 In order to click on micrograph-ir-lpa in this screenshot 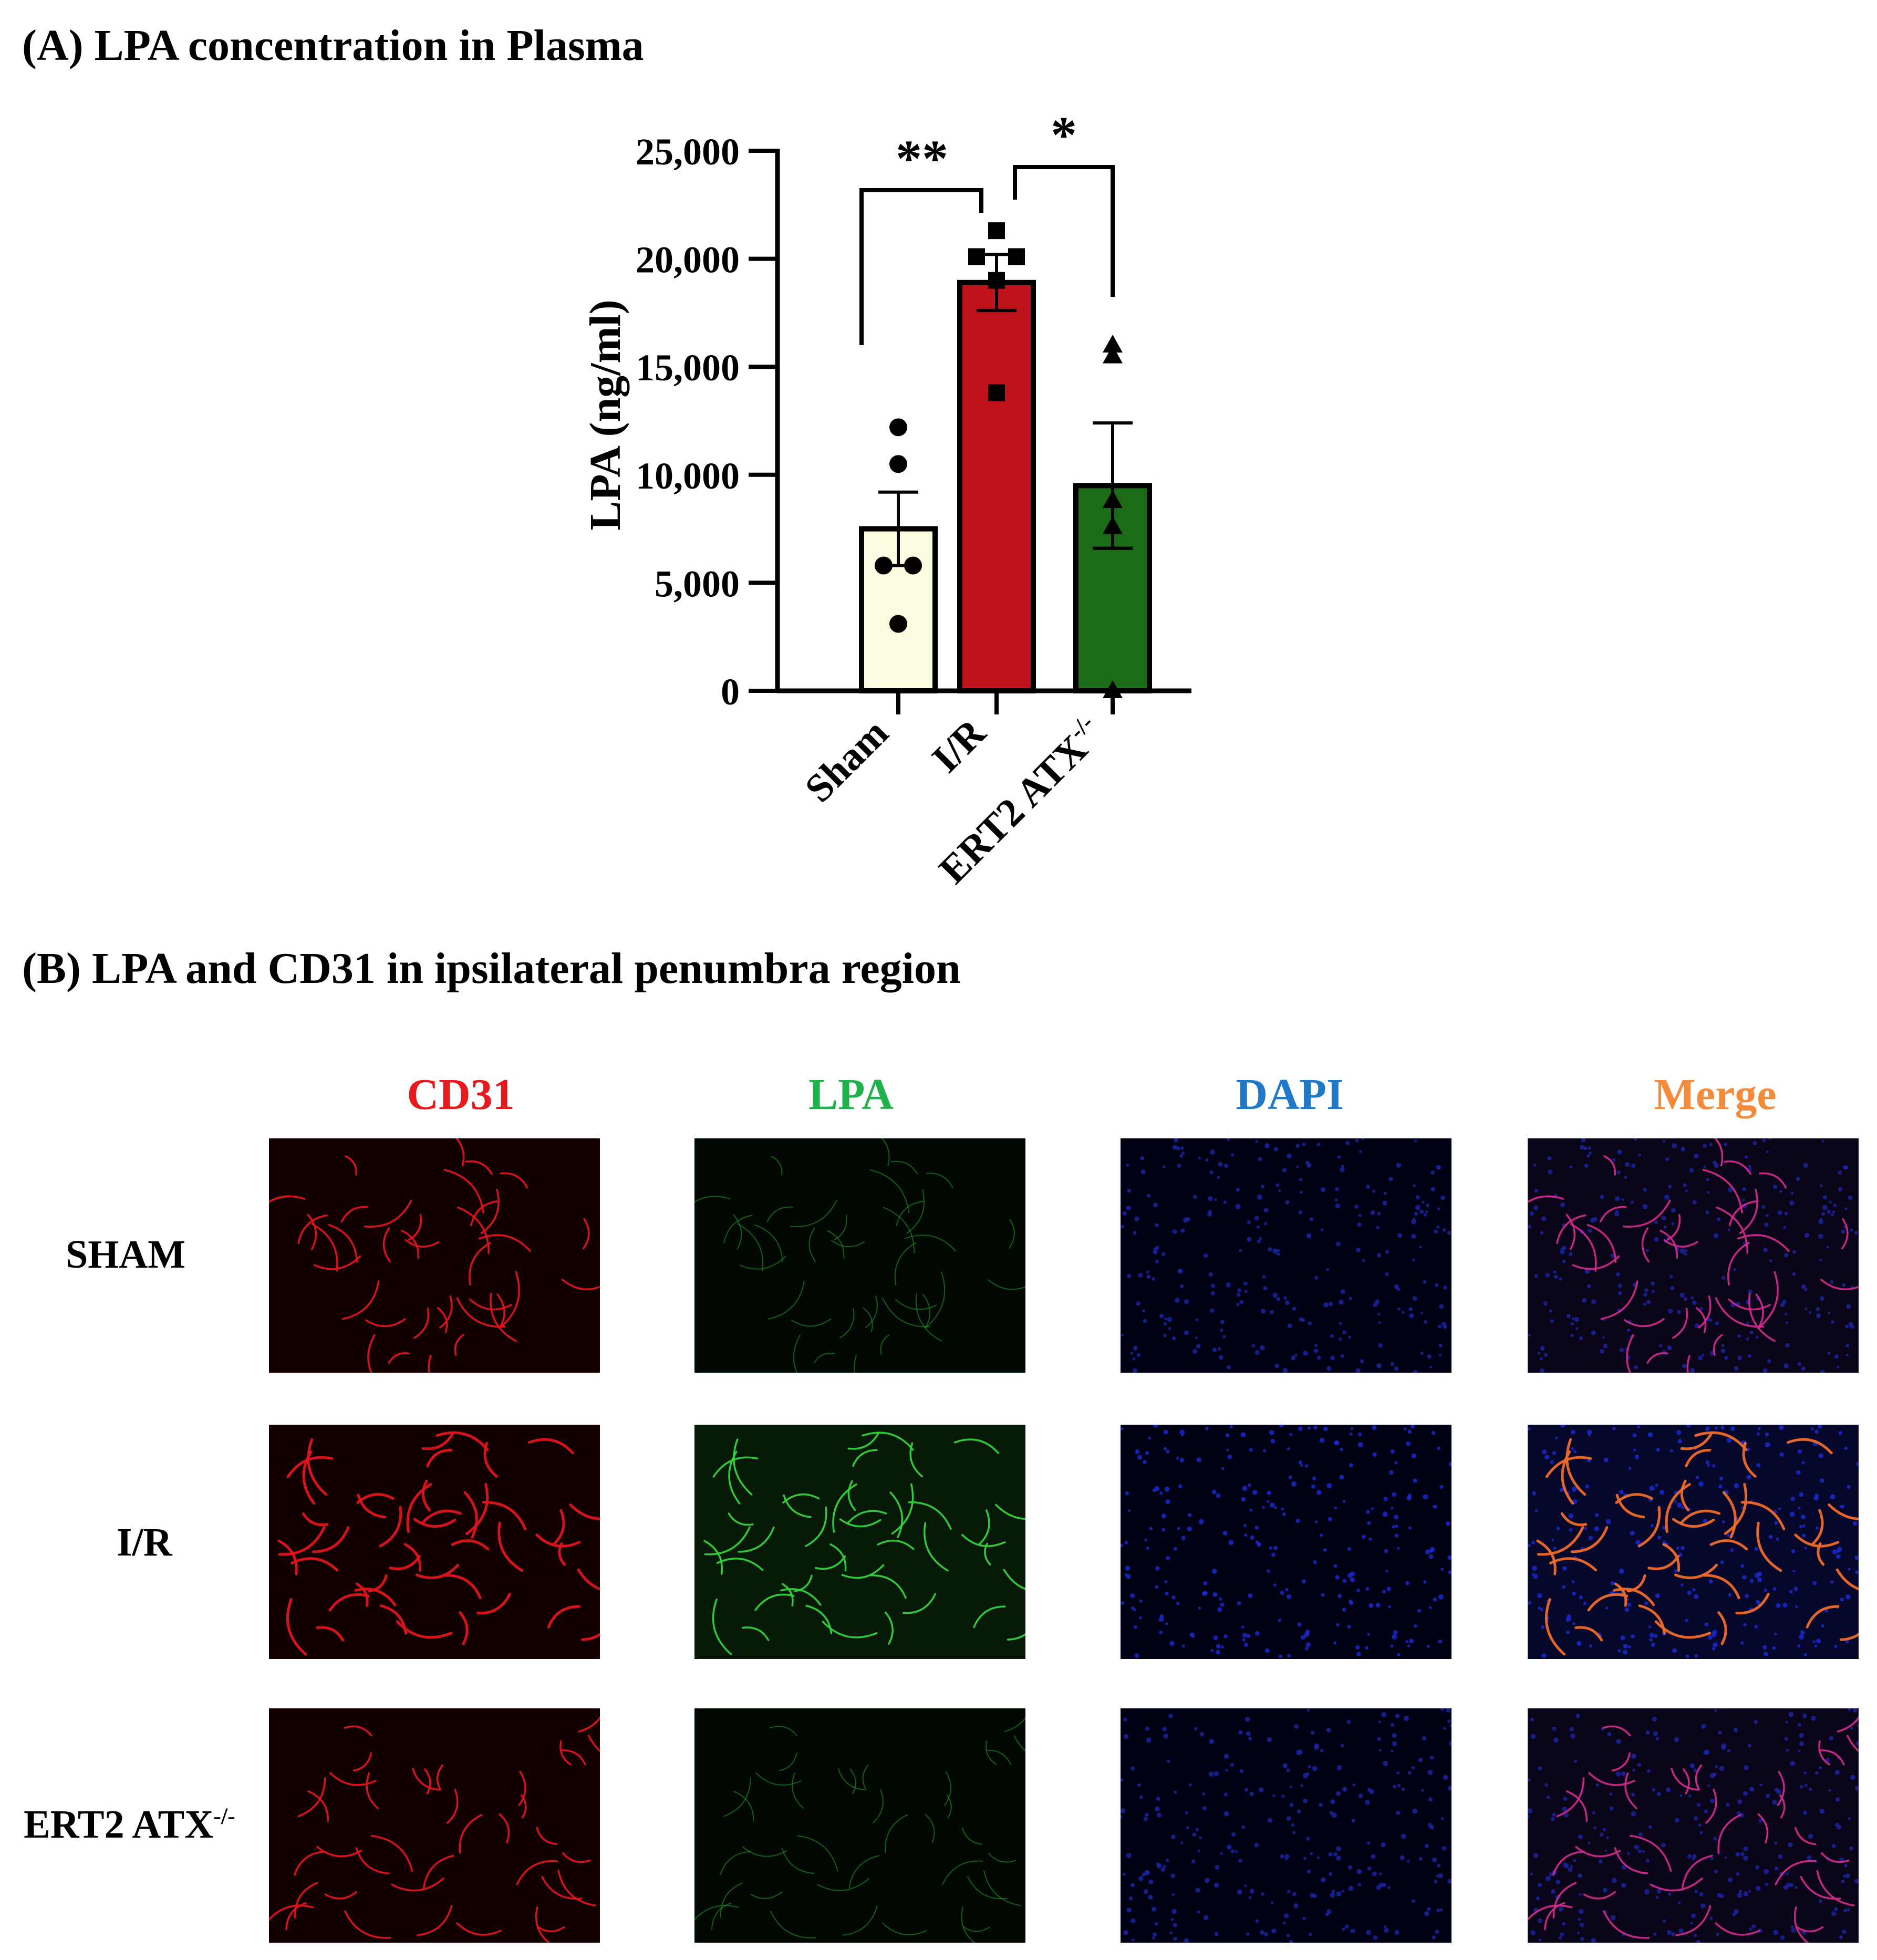, I will do `click(859, 1542)`.